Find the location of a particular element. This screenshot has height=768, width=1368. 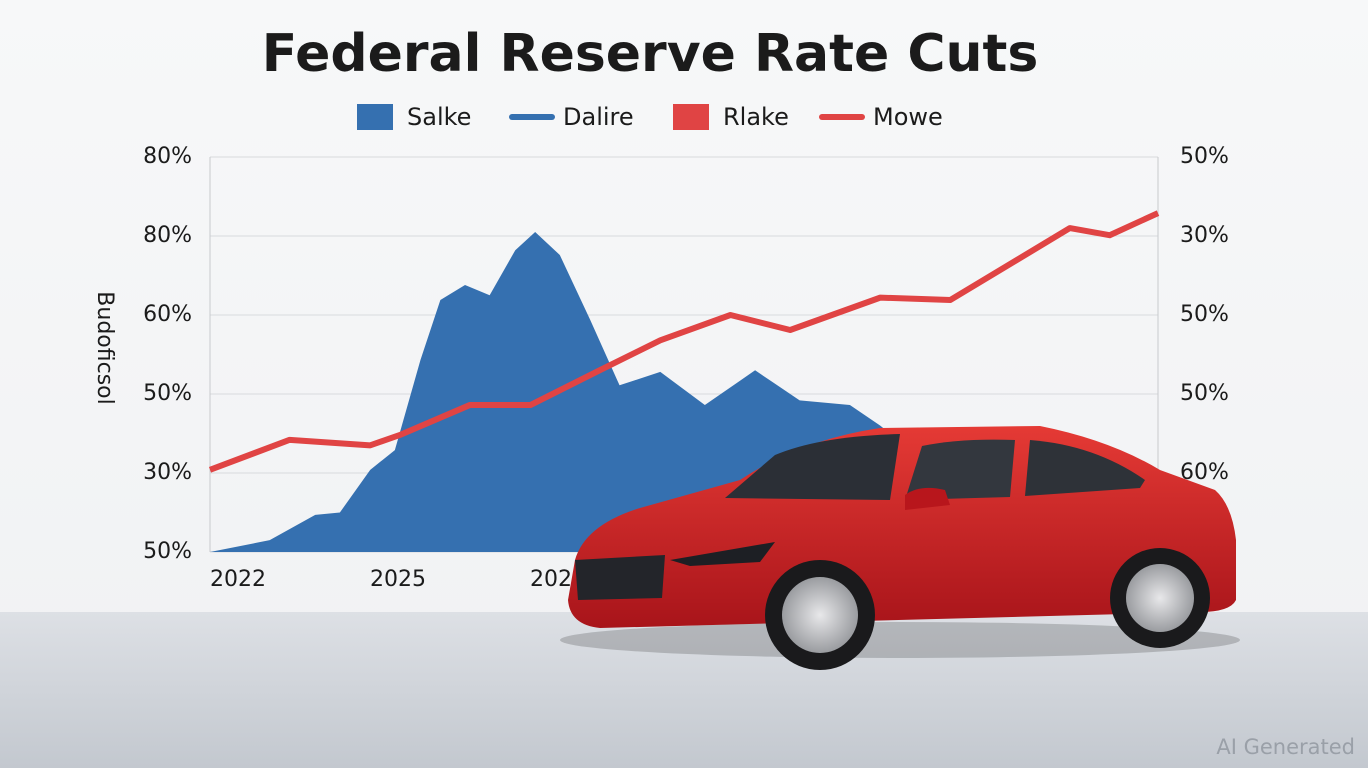

watermark: AI Generated is located at coordinates (1285, 747).